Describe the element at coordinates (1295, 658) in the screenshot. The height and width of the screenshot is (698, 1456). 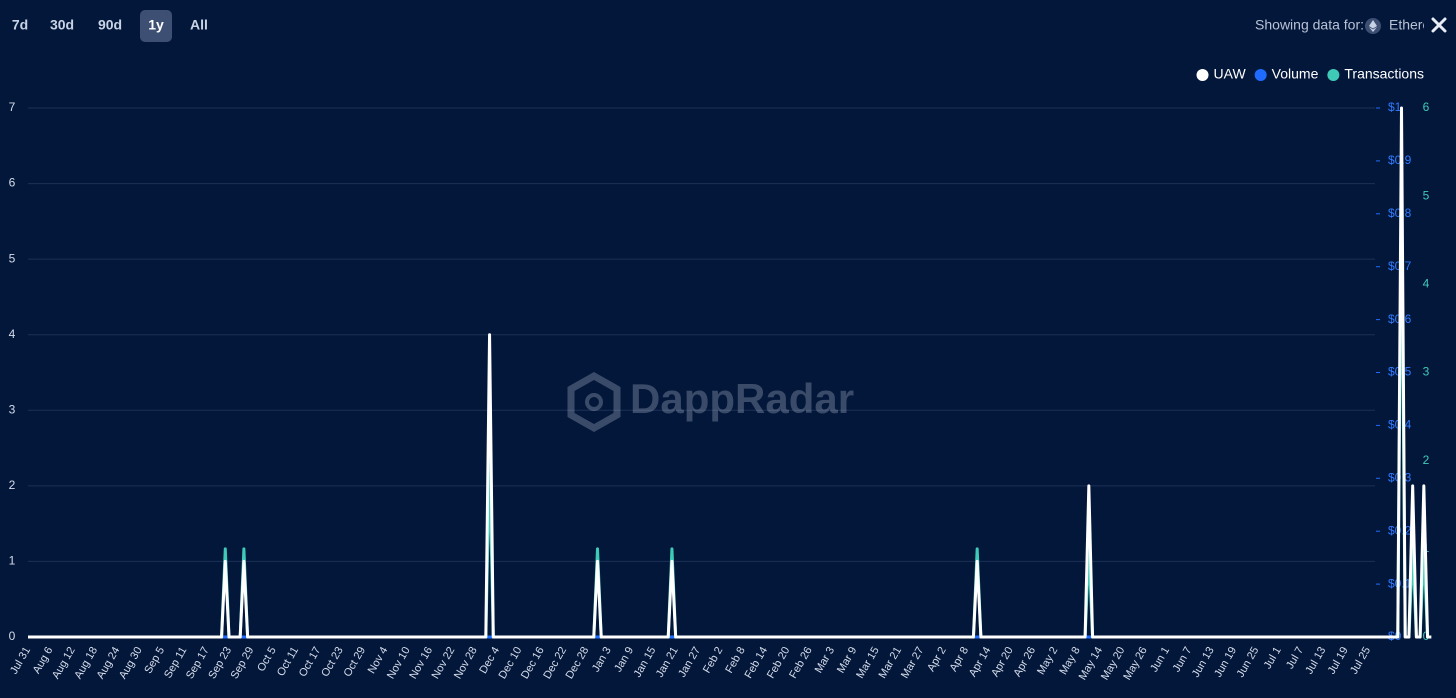
I see `x-tick-label: Jul 7` at that location.